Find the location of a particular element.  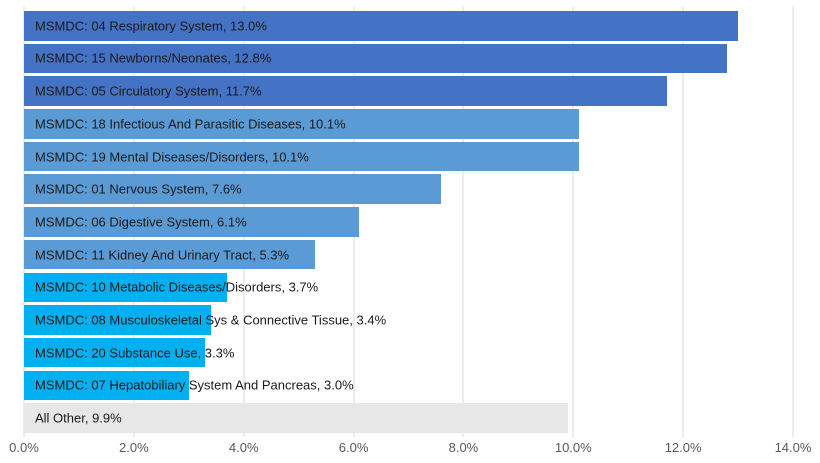

bar-row: MSMDC: 01 Nervous System, 7.6% is located at coordinates (408, 189).